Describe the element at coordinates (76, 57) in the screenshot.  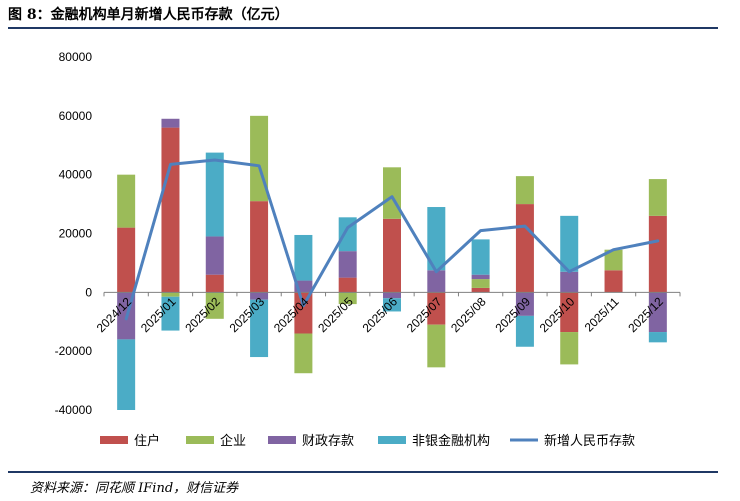
I see `y-tick-label: 80000` at that location.